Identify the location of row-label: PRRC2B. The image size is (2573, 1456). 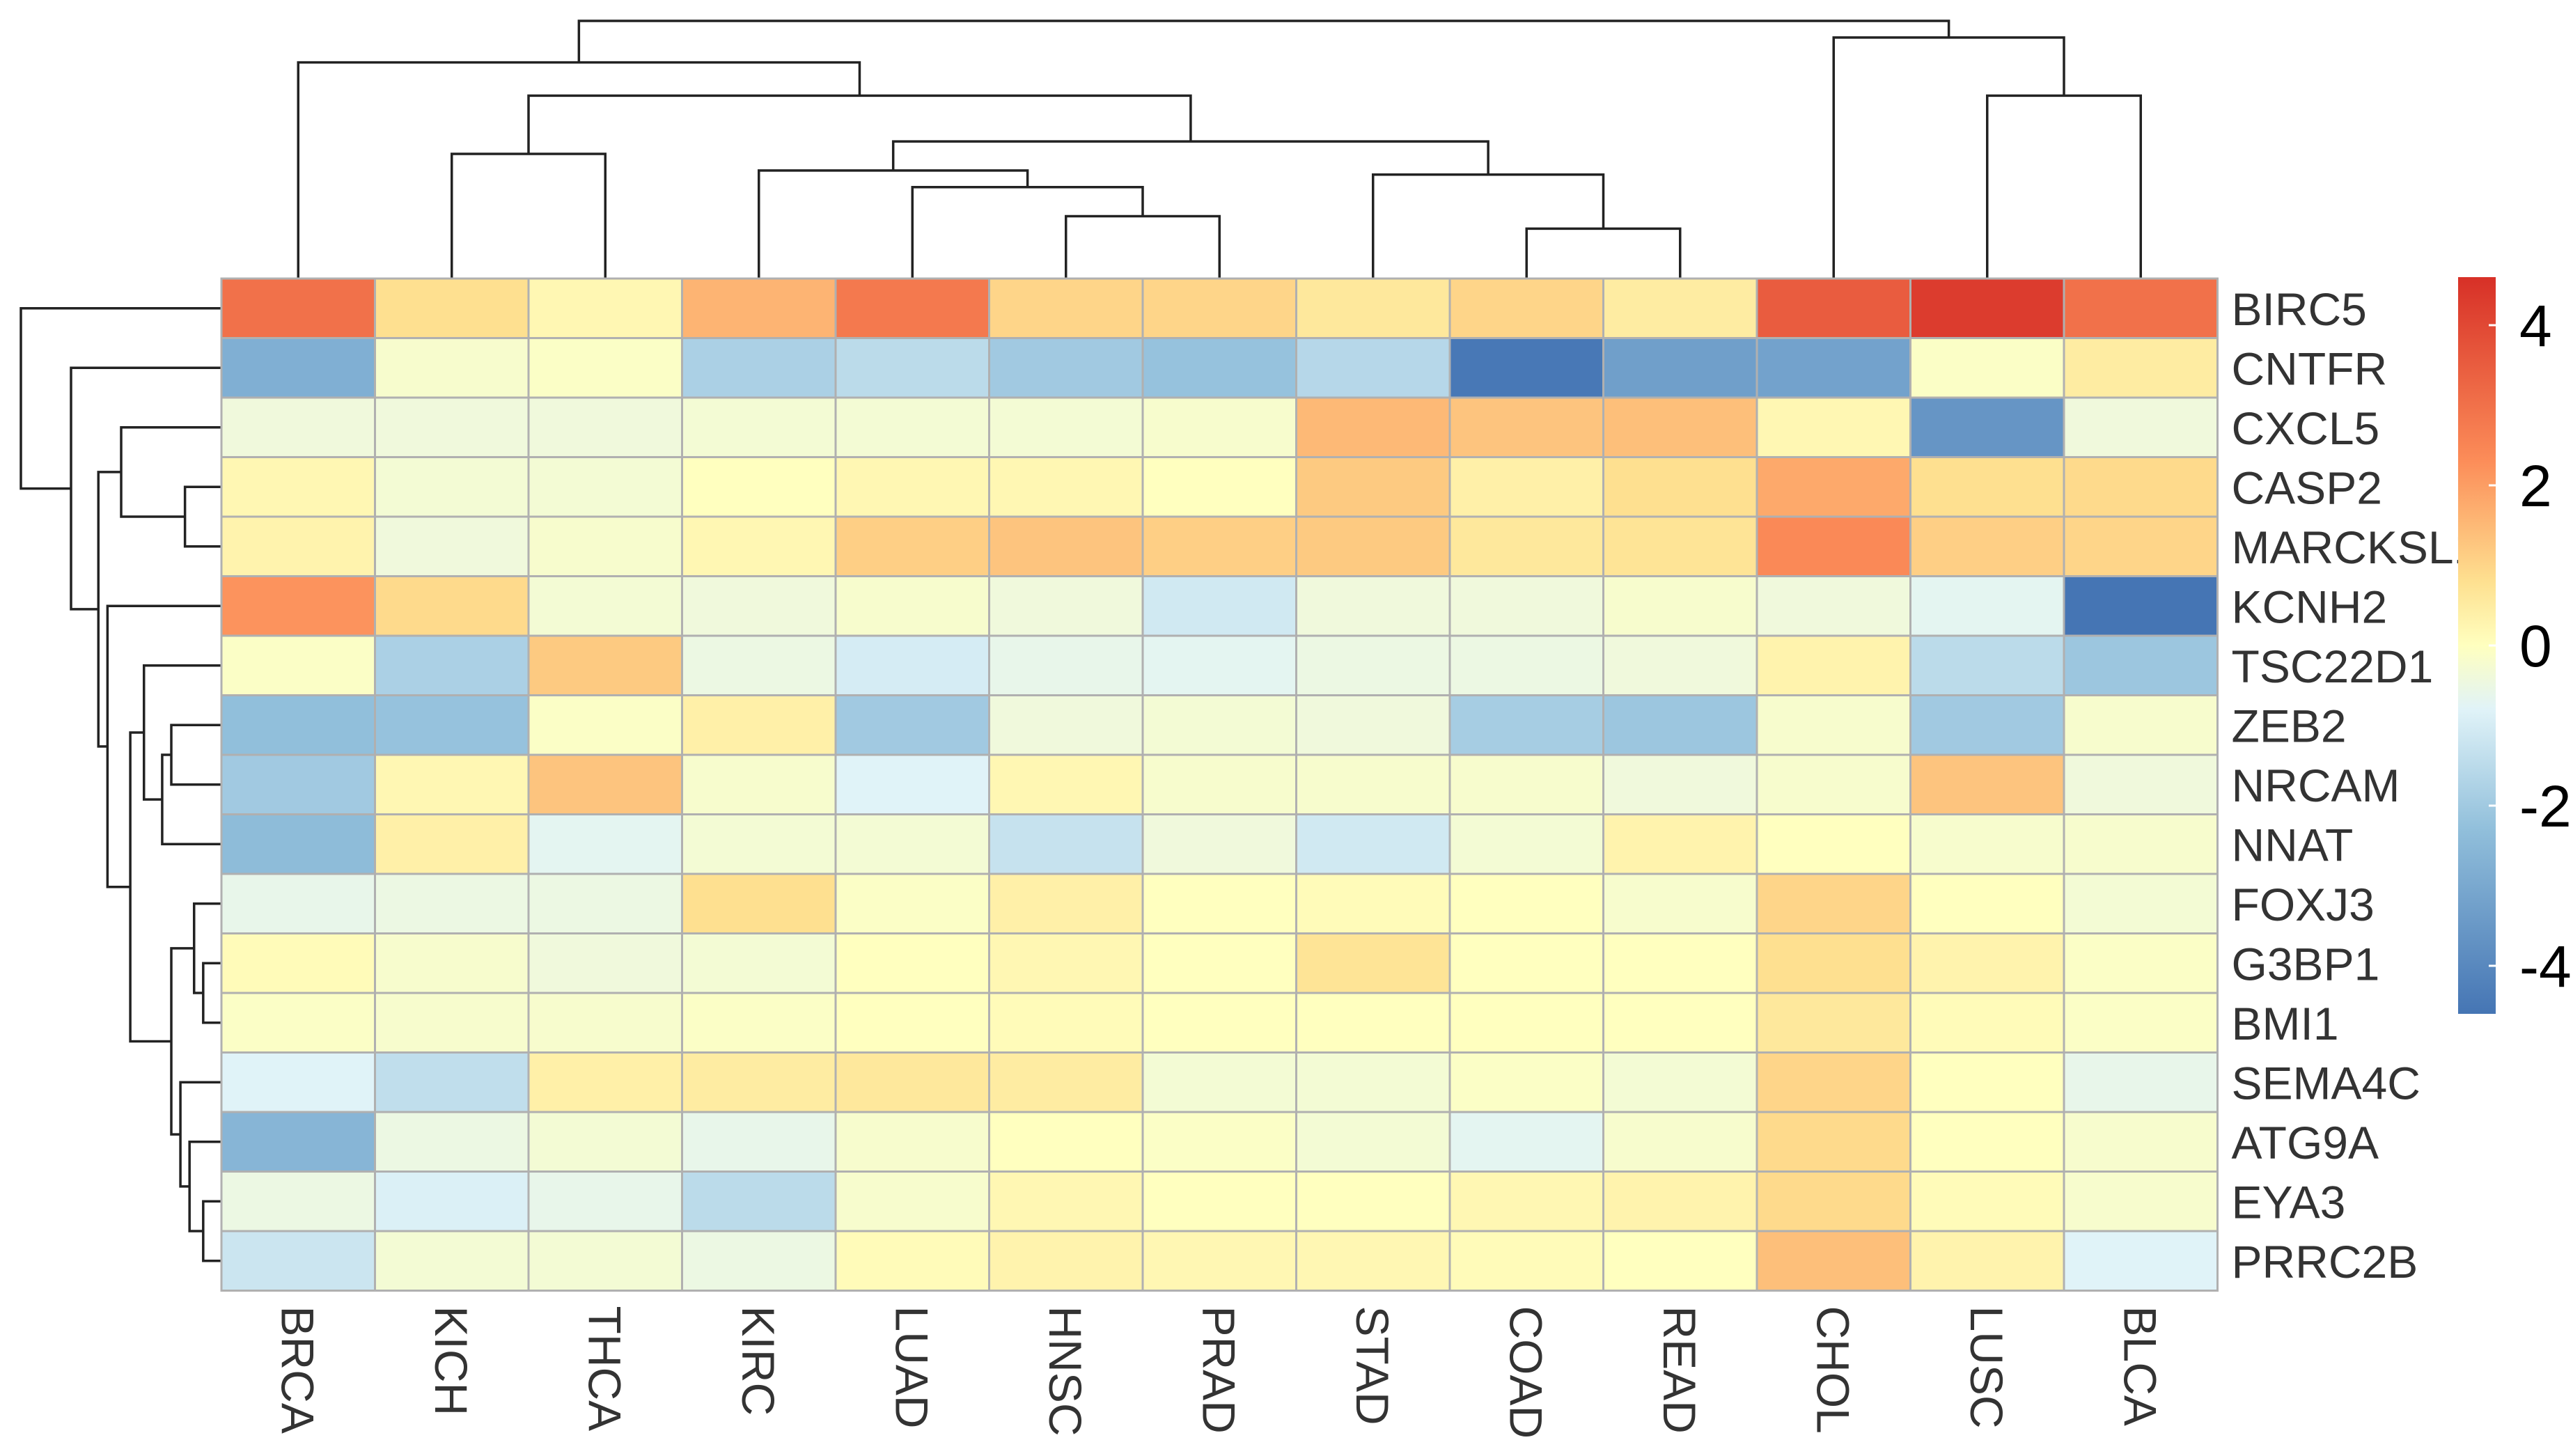
(2325, 1261).